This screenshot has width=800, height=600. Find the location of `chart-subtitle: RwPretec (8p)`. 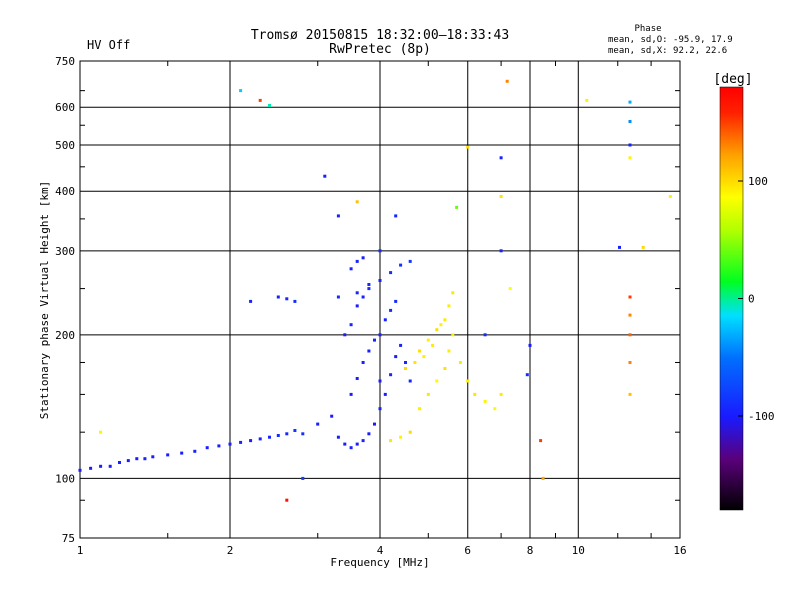

chart-subtitle: RwPretec (8p) is located at coordinates (380, 49).